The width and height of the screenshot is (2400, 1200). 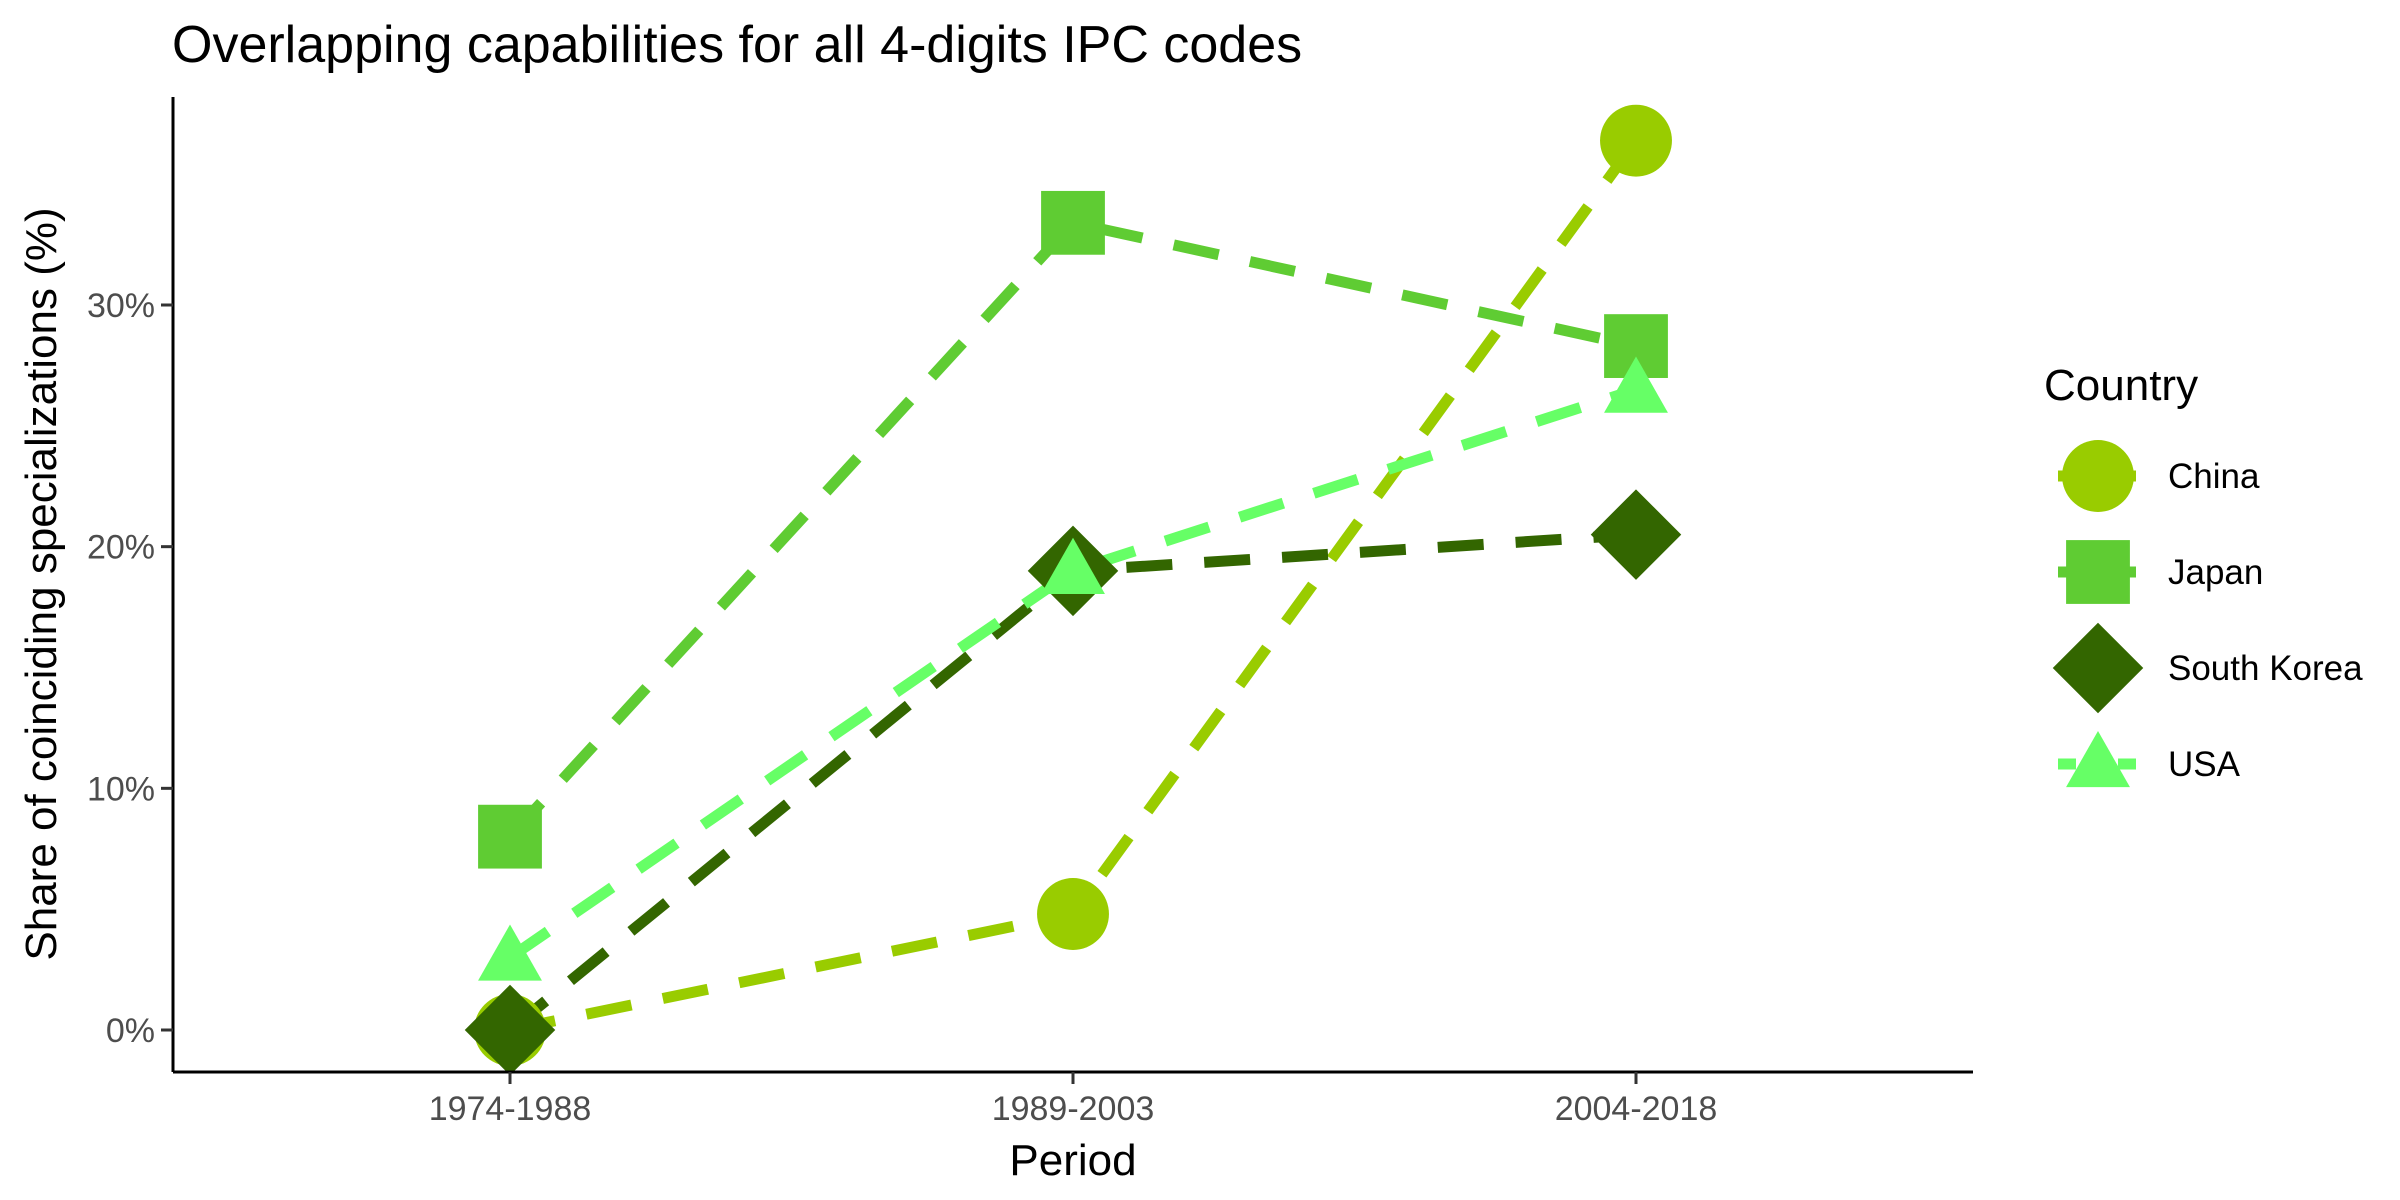 What do you see at coordinates (2265, 668) in the screenshot?
I see `legend-label: South Korea` at bounding box center [2265, 668].